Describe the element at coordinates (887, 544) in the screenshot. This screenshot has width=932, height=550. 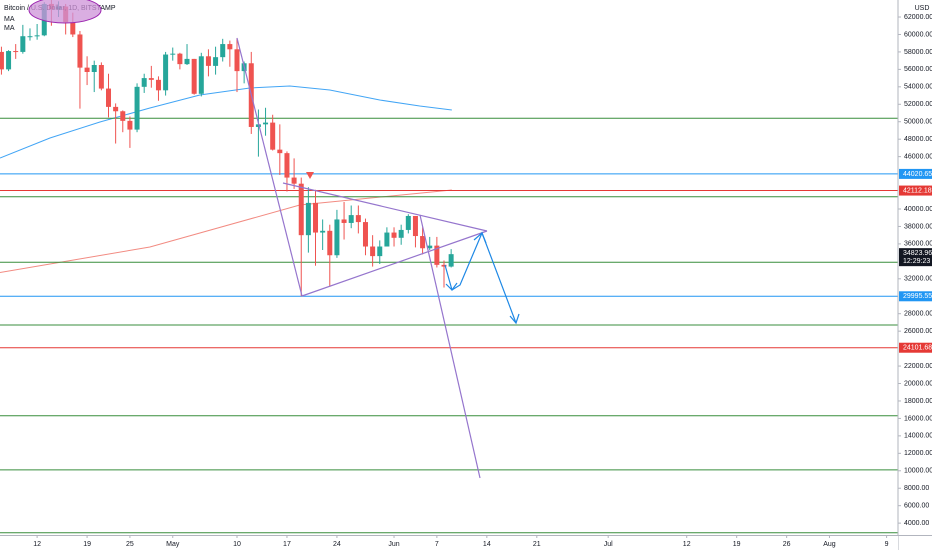
I see `x-tick-label: 9` at that location.